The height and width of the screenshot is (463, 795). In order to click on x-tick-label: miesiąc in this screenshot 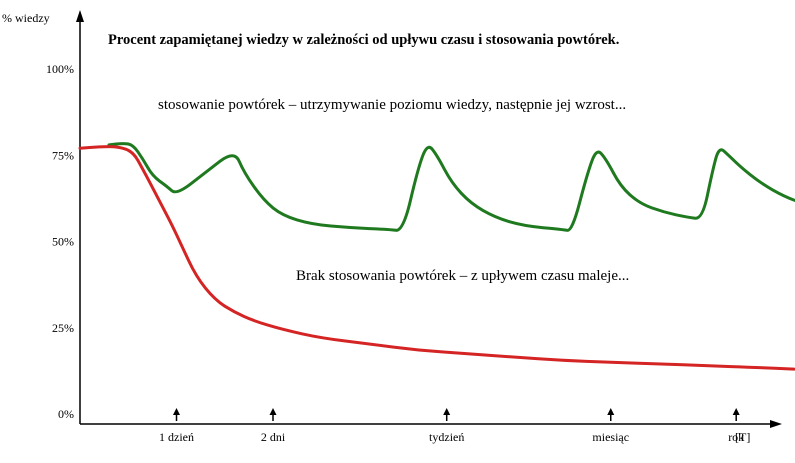, I will do `click(610, 437)`.